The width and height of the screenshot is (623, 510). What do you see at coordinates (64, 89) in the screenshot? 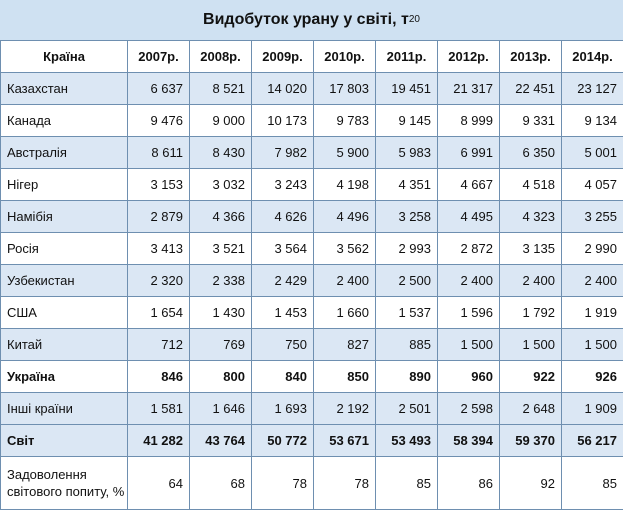
I see `country-cell: Казахстан` at bounding box center [64, 89].